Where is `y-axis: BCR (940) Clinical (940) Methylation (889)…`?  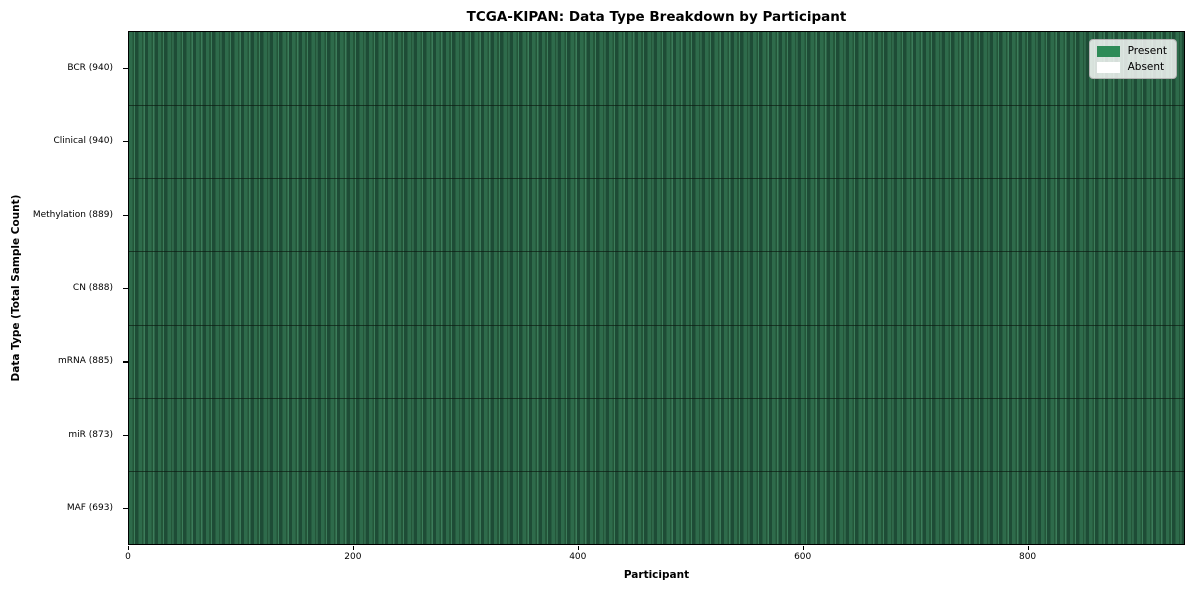 y-axis: BCR (940) Clinical (940) Methylation (889)… is located at coordinates (60, 288).